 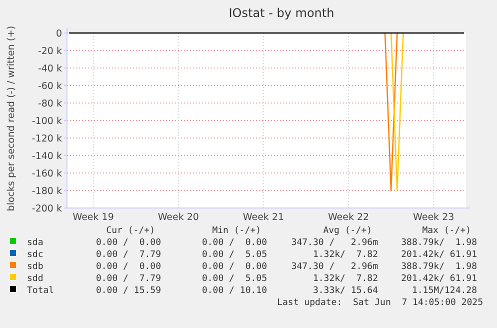 What do you see at coordinates (35, 279) in the screenshot?
I see `legend-label: sdd` at bounding box center [35, 279].